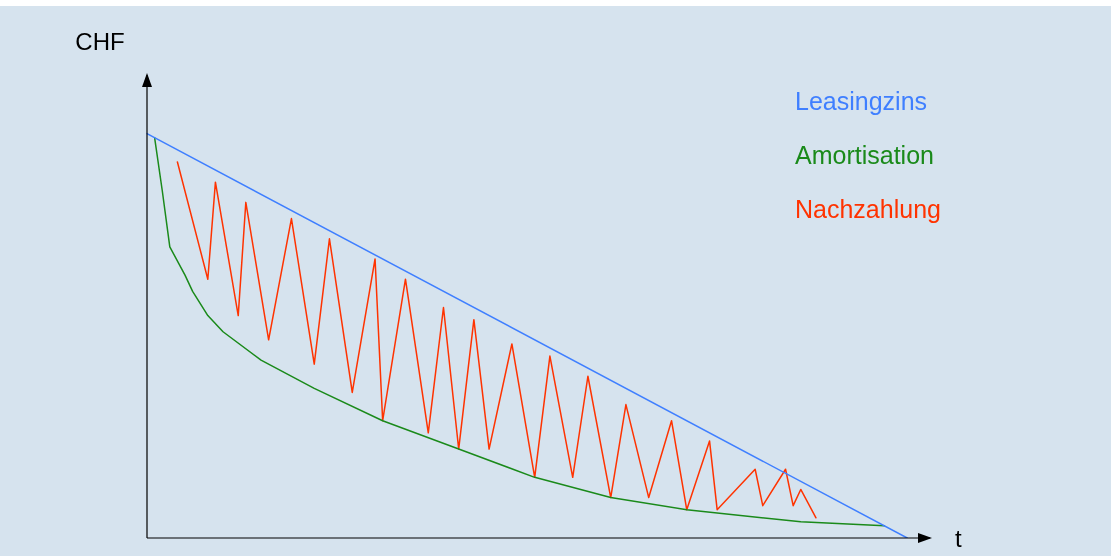 The width and height of the screenshot is (1111, 556). I want to click on text: Leasingzins, so click(861, 100).